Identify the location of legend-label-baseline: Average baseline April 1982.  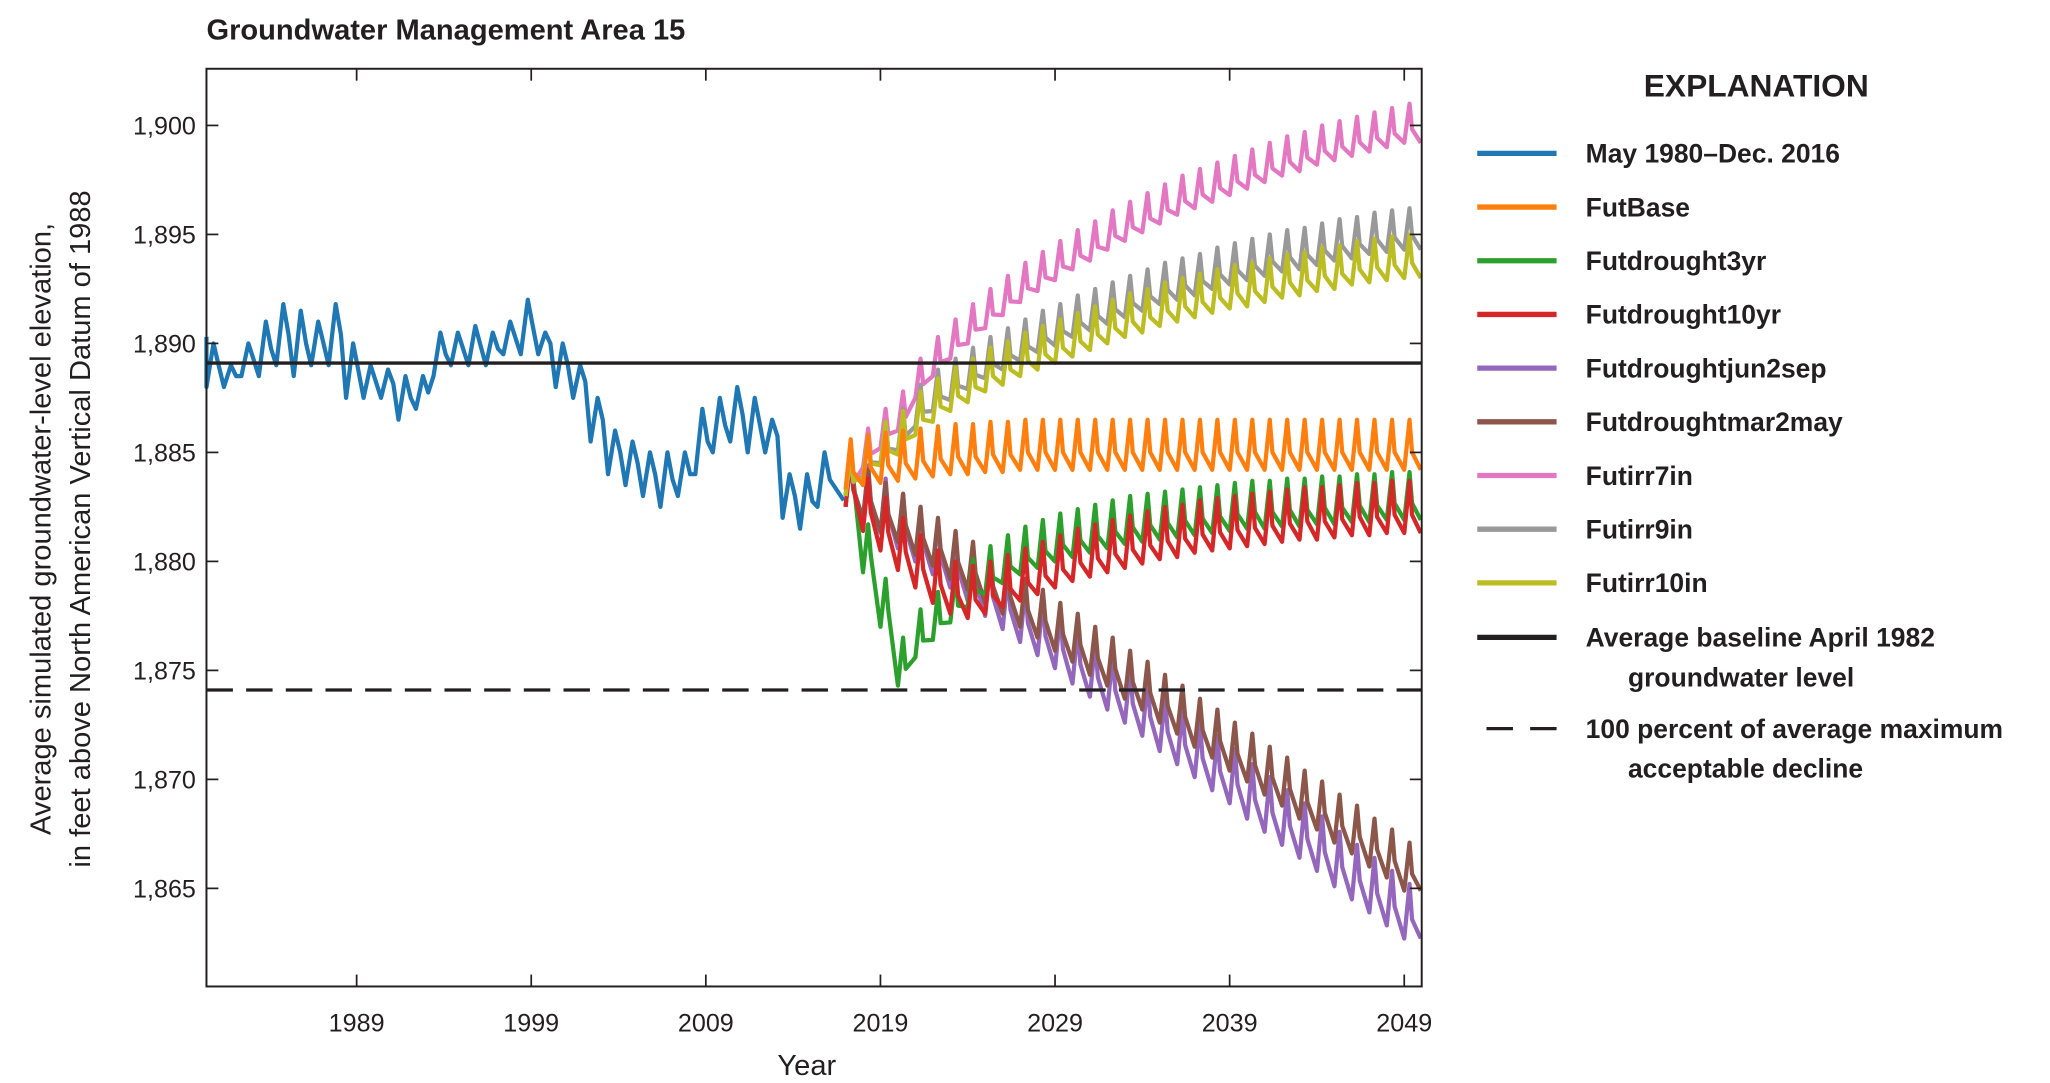
(1760, 638).